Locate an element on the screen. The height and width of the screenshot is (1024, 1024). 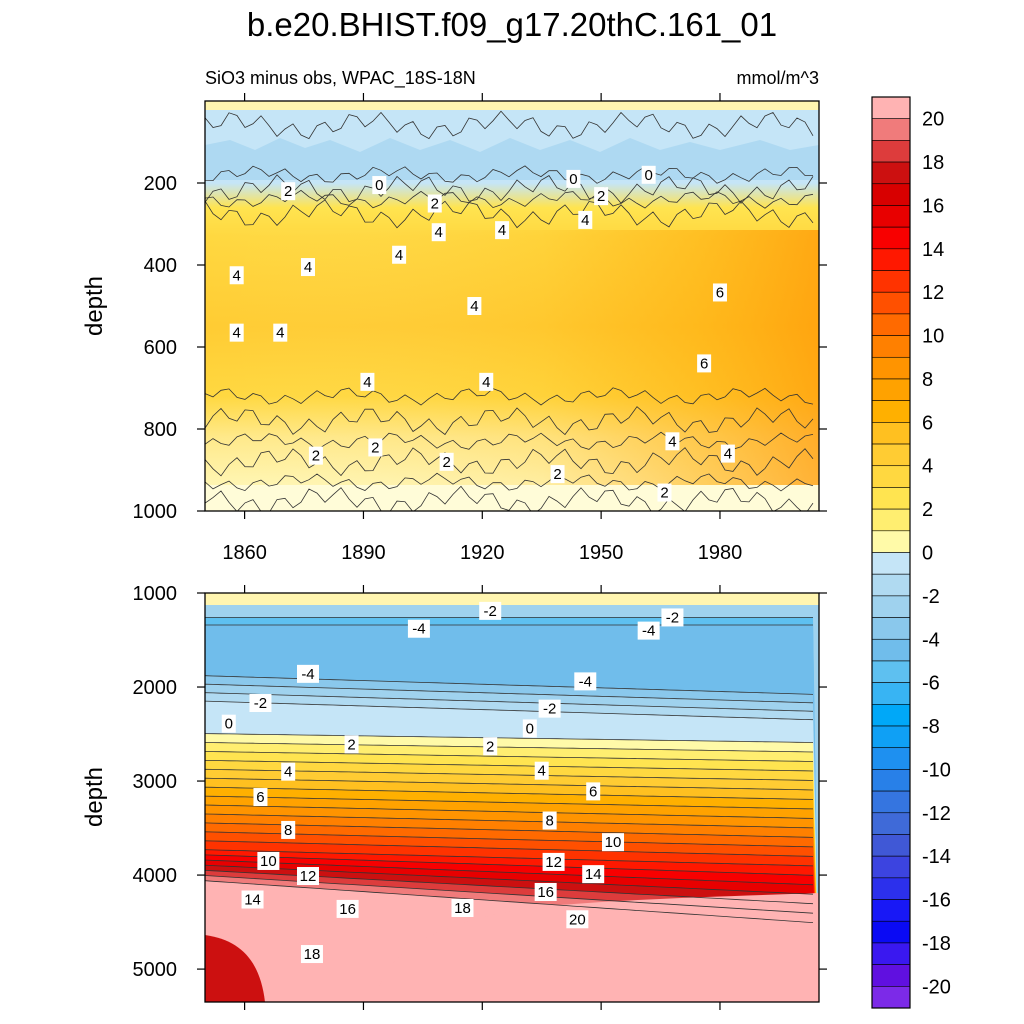
contour-label: 10 is located at coordinates (613, 842).